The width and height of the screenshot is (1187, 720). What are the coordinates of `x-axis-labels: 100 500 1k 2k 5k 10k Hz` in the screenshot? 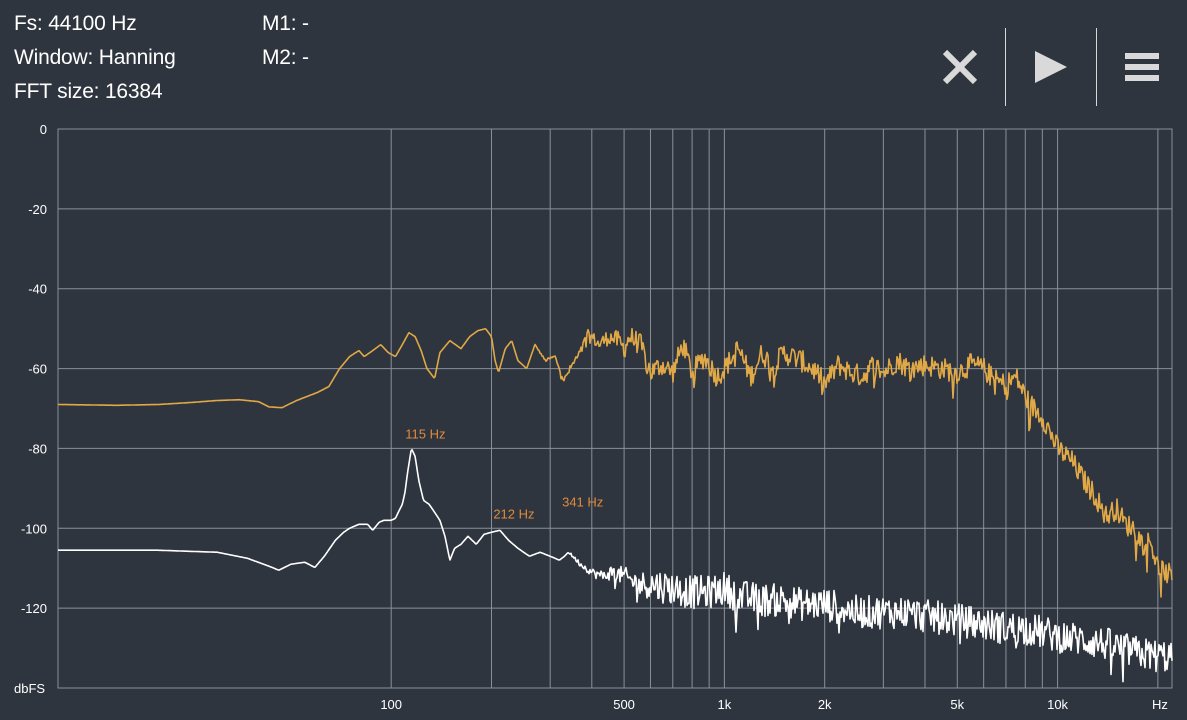 It's located at (774, 704).